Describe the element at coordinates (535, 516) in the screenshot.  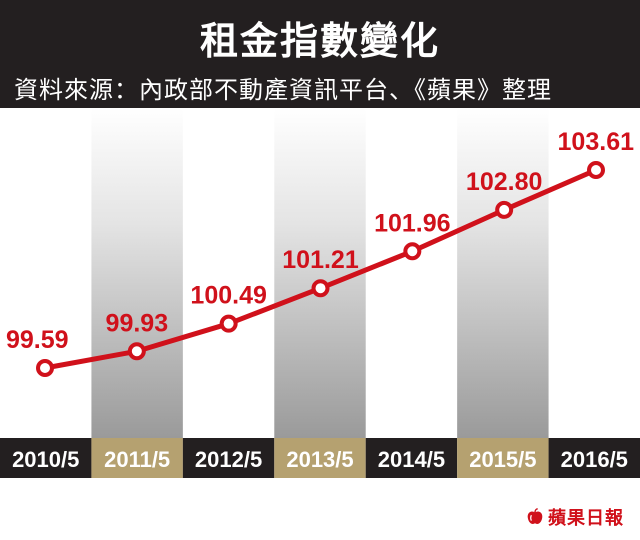
I see `apple-icon` at that location.